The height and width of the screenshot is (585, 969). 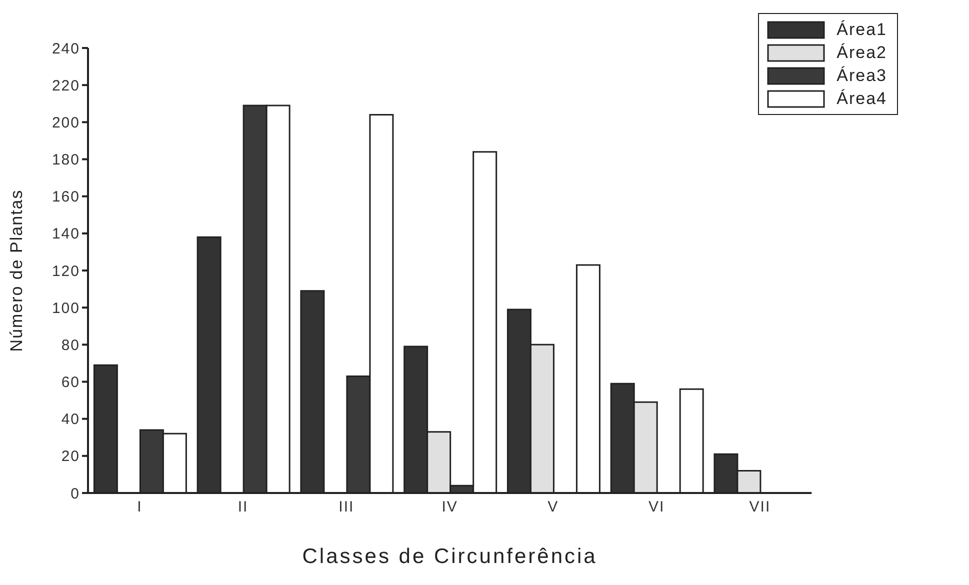 What do you see at coordinates (861, 52) in the screenshot?
I see `legend-label: Área2` at bounding box center [861, 52].